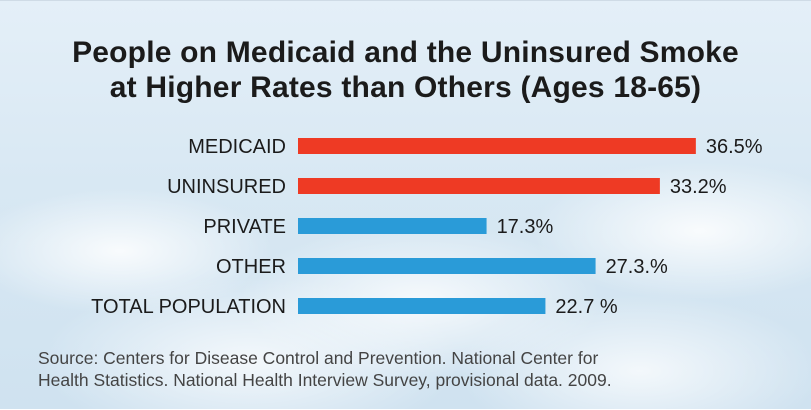 The image size is (811, 410). What do you see at coordinates (392, 226) in the screenshot?
I see `bar-private` at bounding box center [392, 226].